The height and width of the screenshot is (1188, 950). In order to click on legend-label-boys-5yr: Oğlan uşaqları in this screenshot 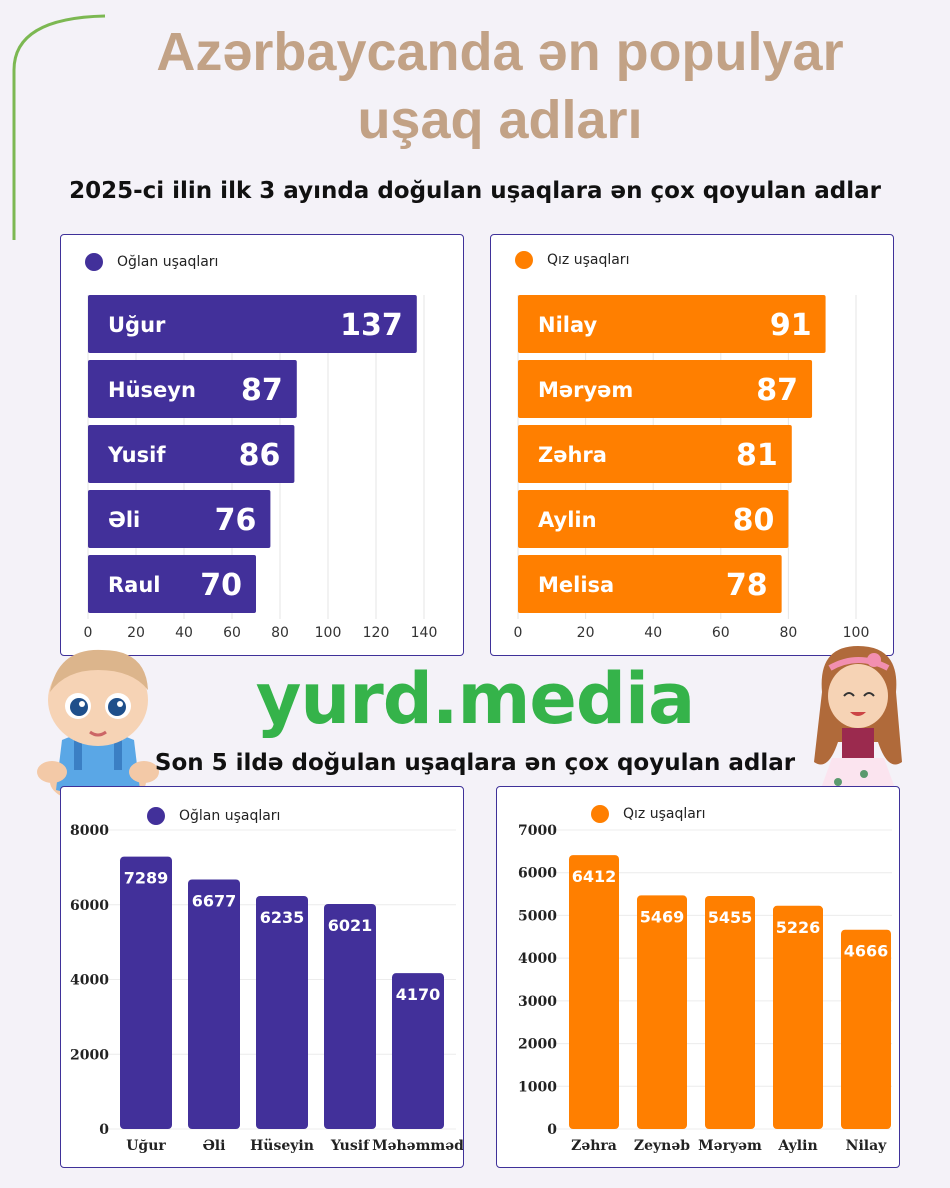, I will do `click(230, 816)`.